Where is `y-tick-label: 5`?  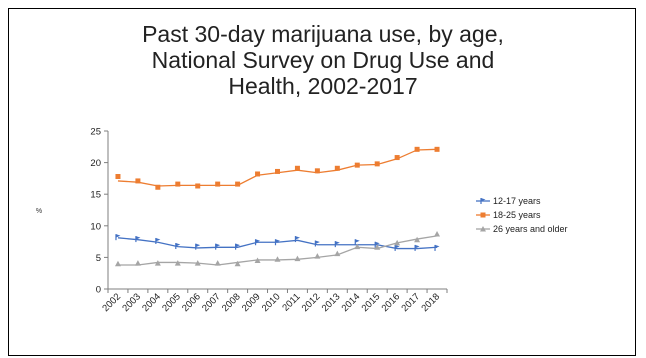
y-tick-label: 5 is located at coordinates (98, 258).